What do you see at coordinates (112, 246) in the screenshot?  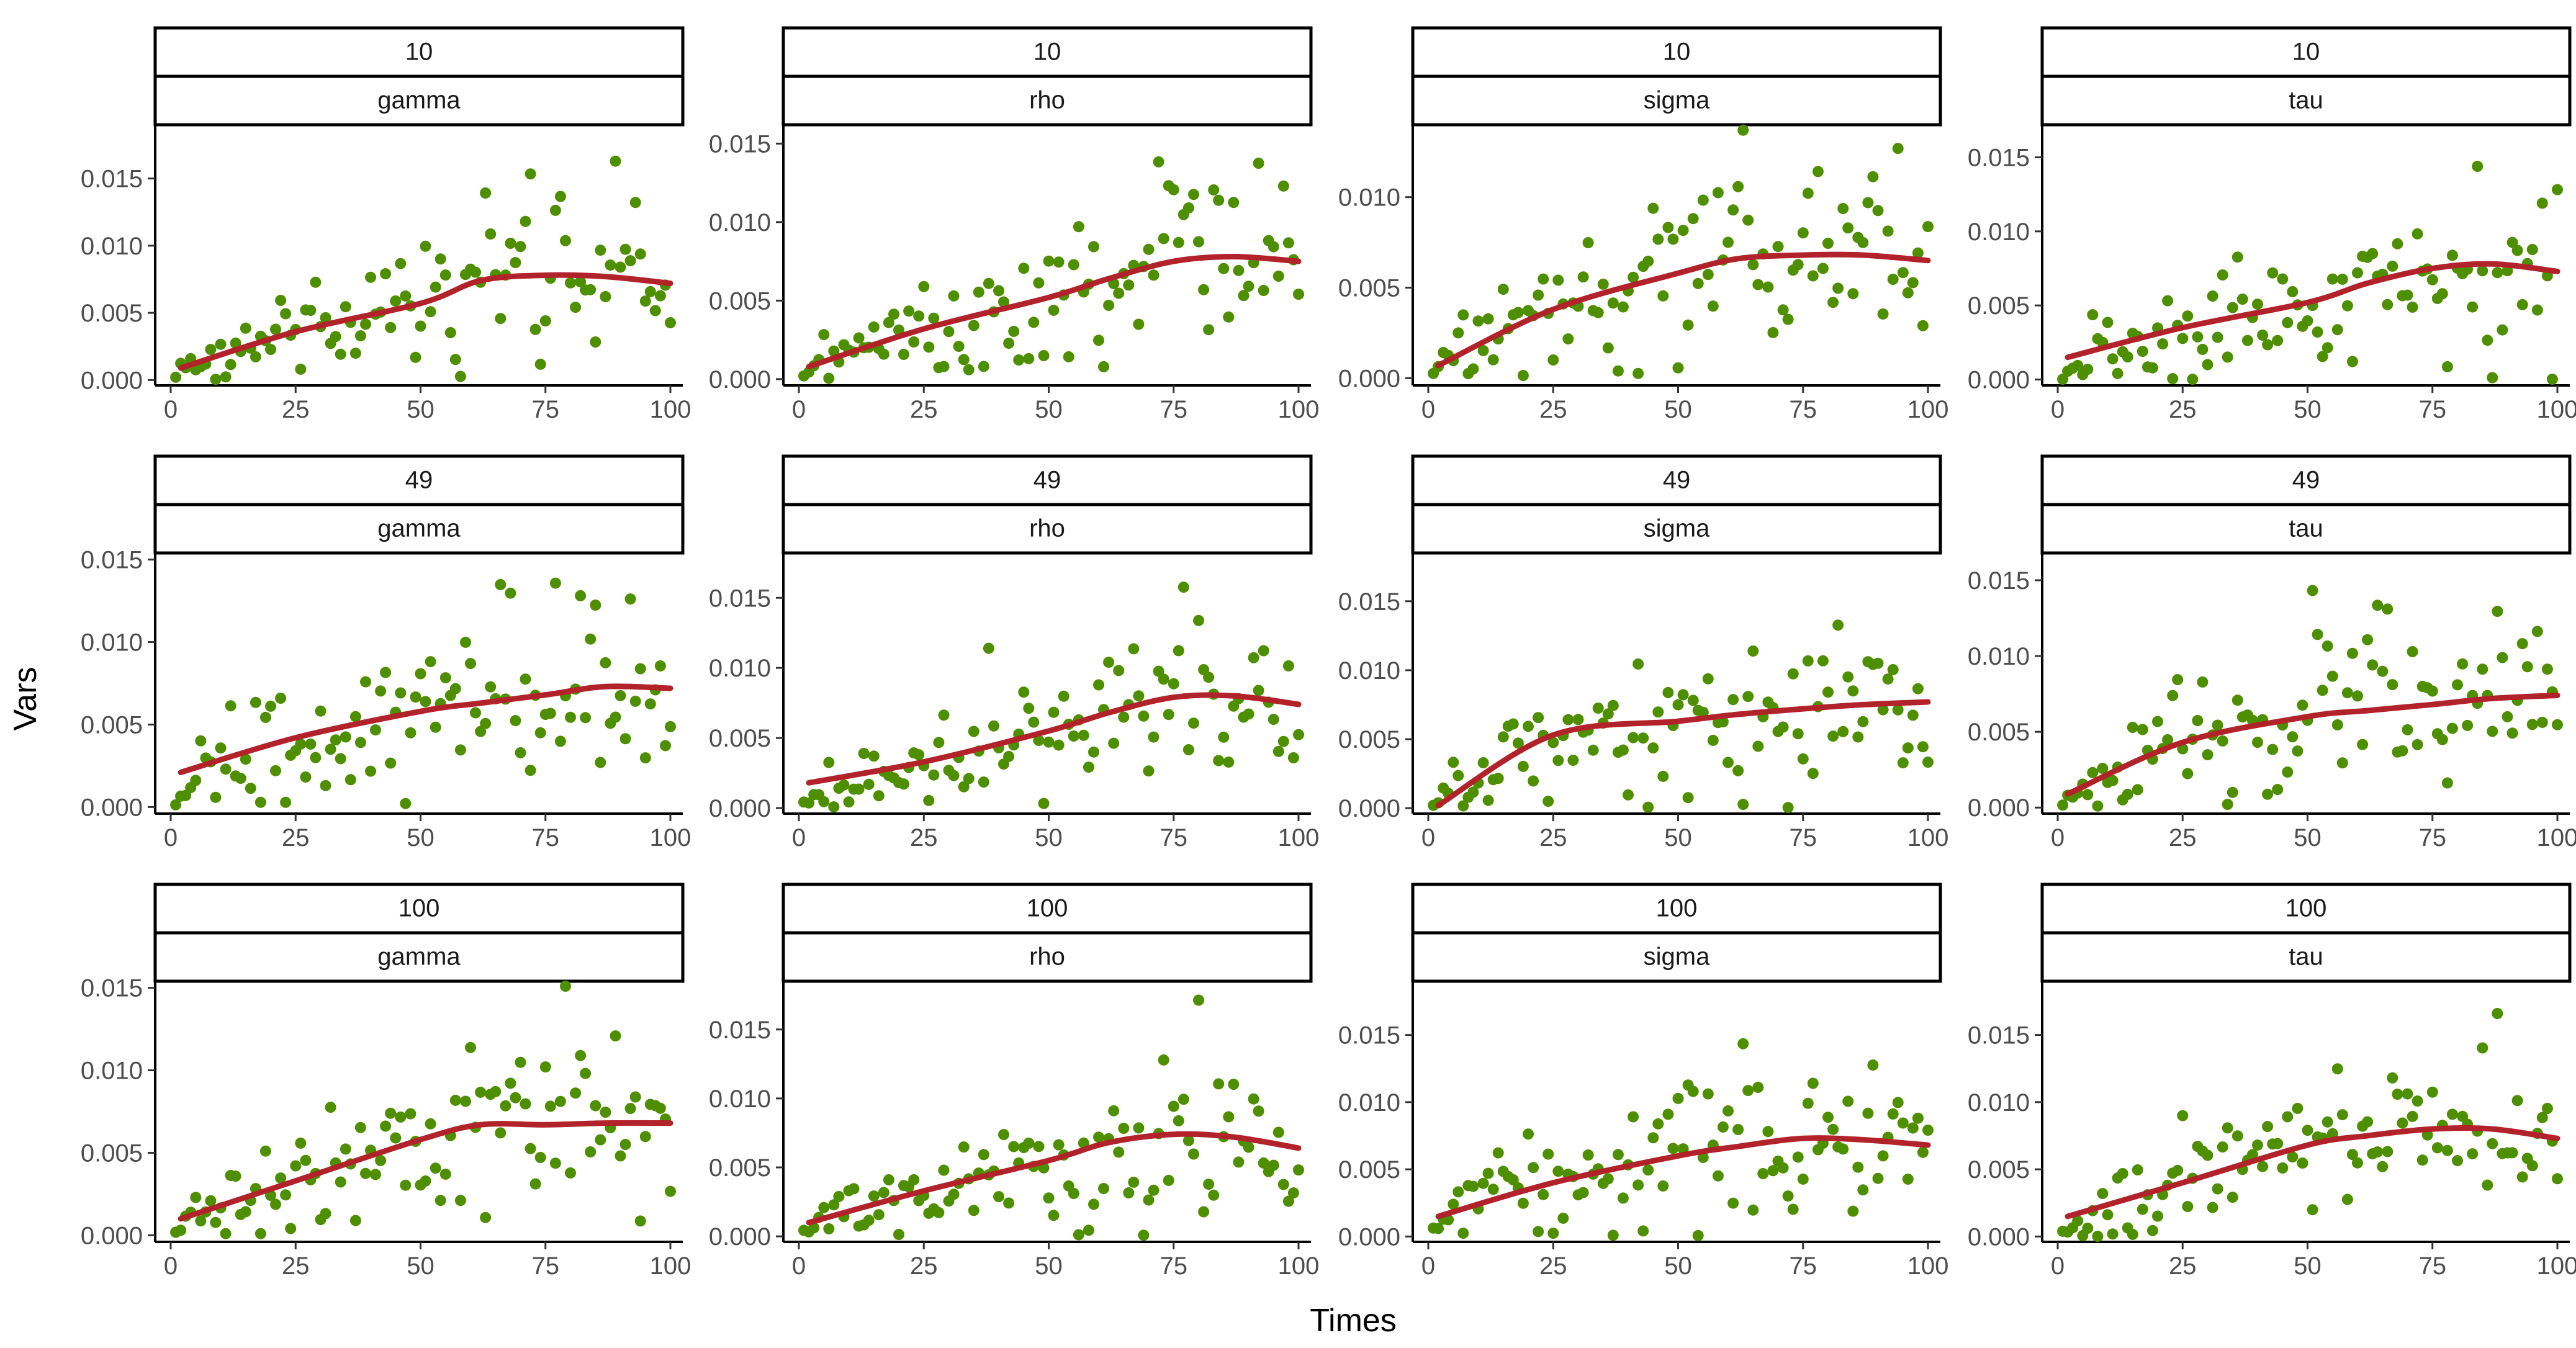 I see `y-tick-label: 0.010` at bounding box center [112, 246].